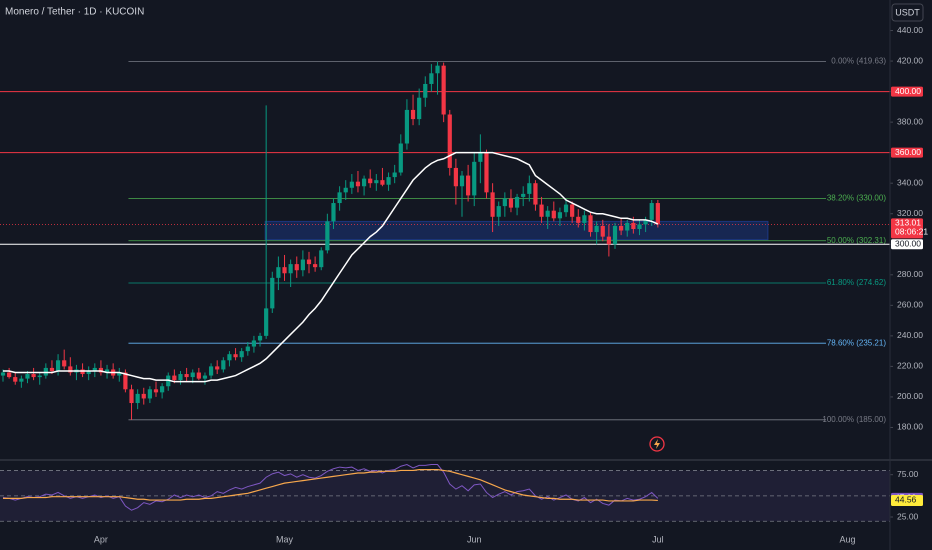  What do you see at coordinates (911, 232) in the screenshot?
I see `countdown-text: 08:06:21` at bounding box center [911, 232].